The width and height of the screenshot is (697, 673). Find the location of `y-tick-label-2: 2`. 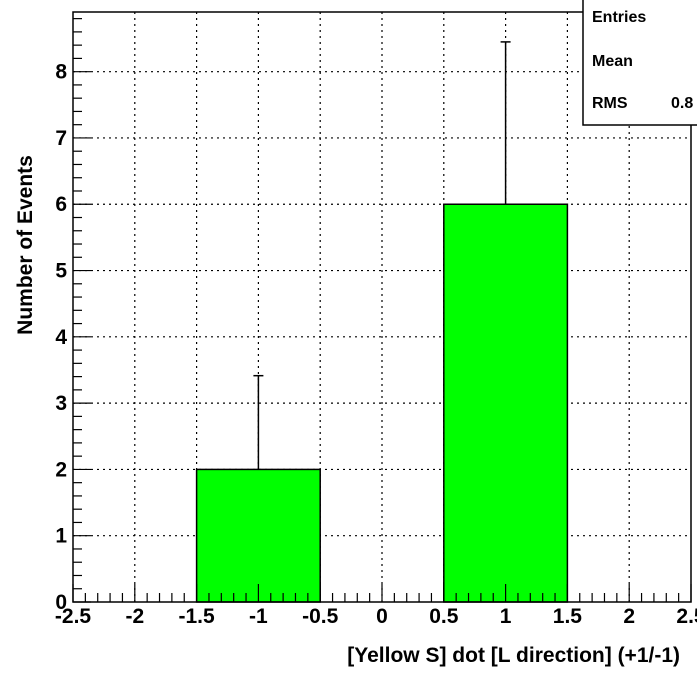

y-tick-label-2: 2 is located at coordinates (61, 469).